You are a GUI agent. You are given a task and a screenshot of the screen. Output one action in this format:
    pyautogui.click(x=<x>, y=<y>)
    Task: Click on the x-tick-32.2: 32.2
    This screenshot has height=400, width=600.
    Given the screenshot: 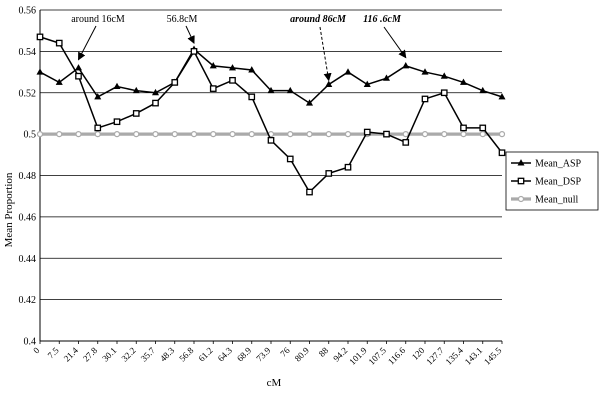 What is the action you would take?
    pyautogui.click(x=128, y=354)
    